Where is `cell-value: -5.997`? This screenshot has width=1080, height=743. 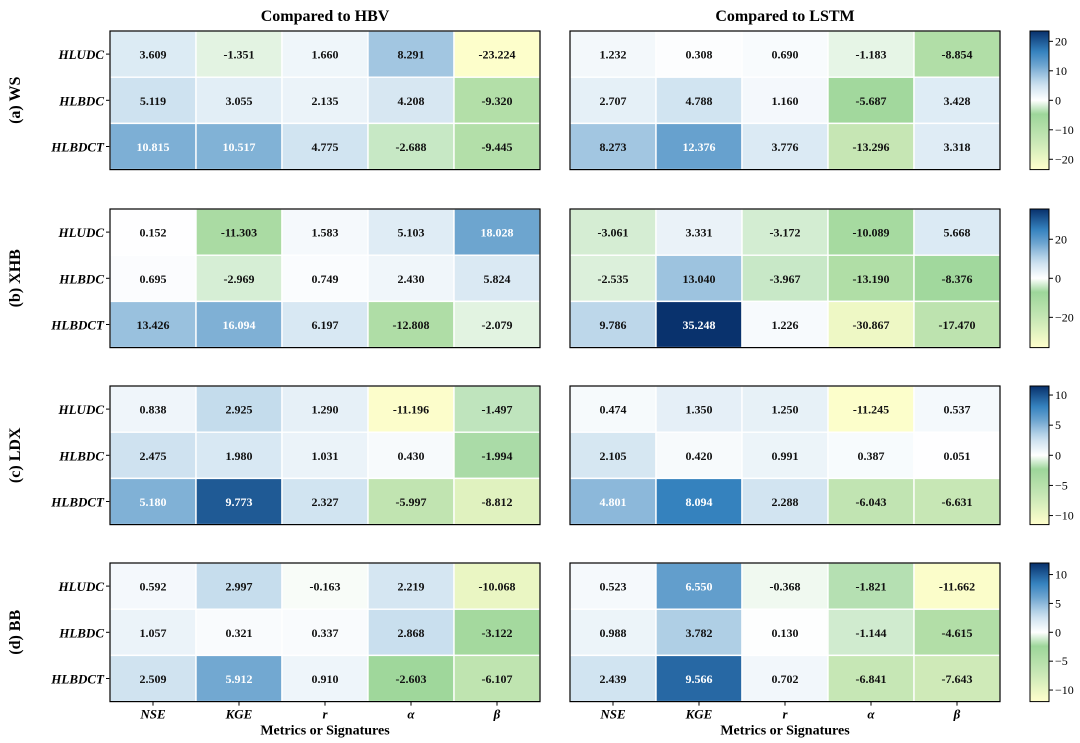
cell-value: -5.997 is located at coordinates (411, 502).